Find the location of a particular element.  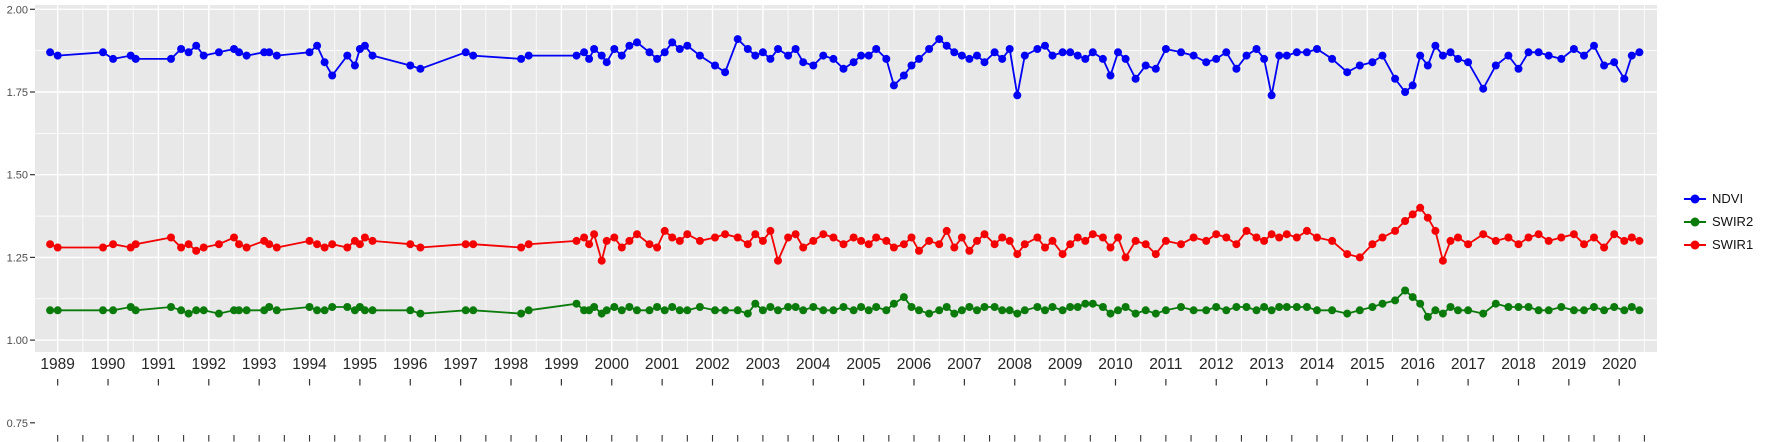

x-axis-label: 2006 is located at coordinates (914, 364).